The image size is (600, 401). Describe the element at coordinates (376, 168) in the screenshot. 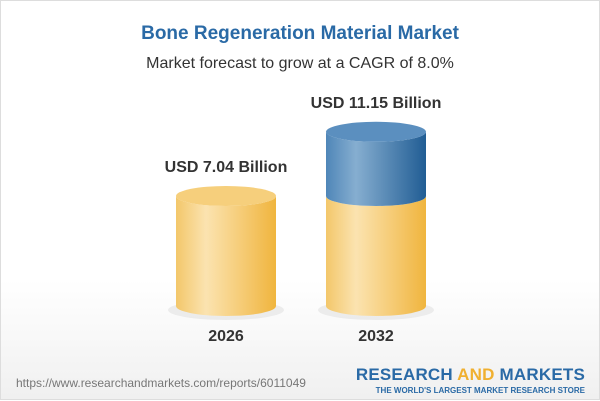

I see `cylinder-growth-segment-2032` at that location.